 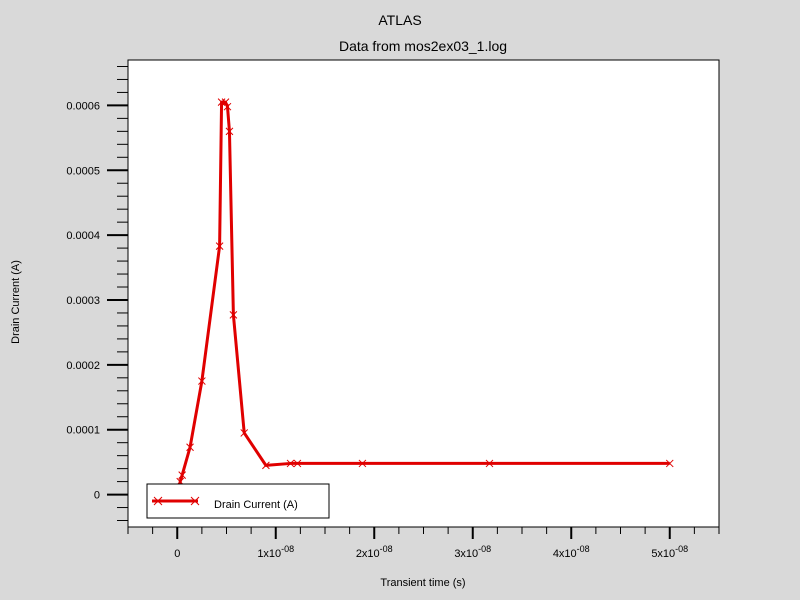 What do you see at coordinates (374, 552) in the screenshot?
I see `x-tick-label: 2x10-08` at bounding box center [374, 552].